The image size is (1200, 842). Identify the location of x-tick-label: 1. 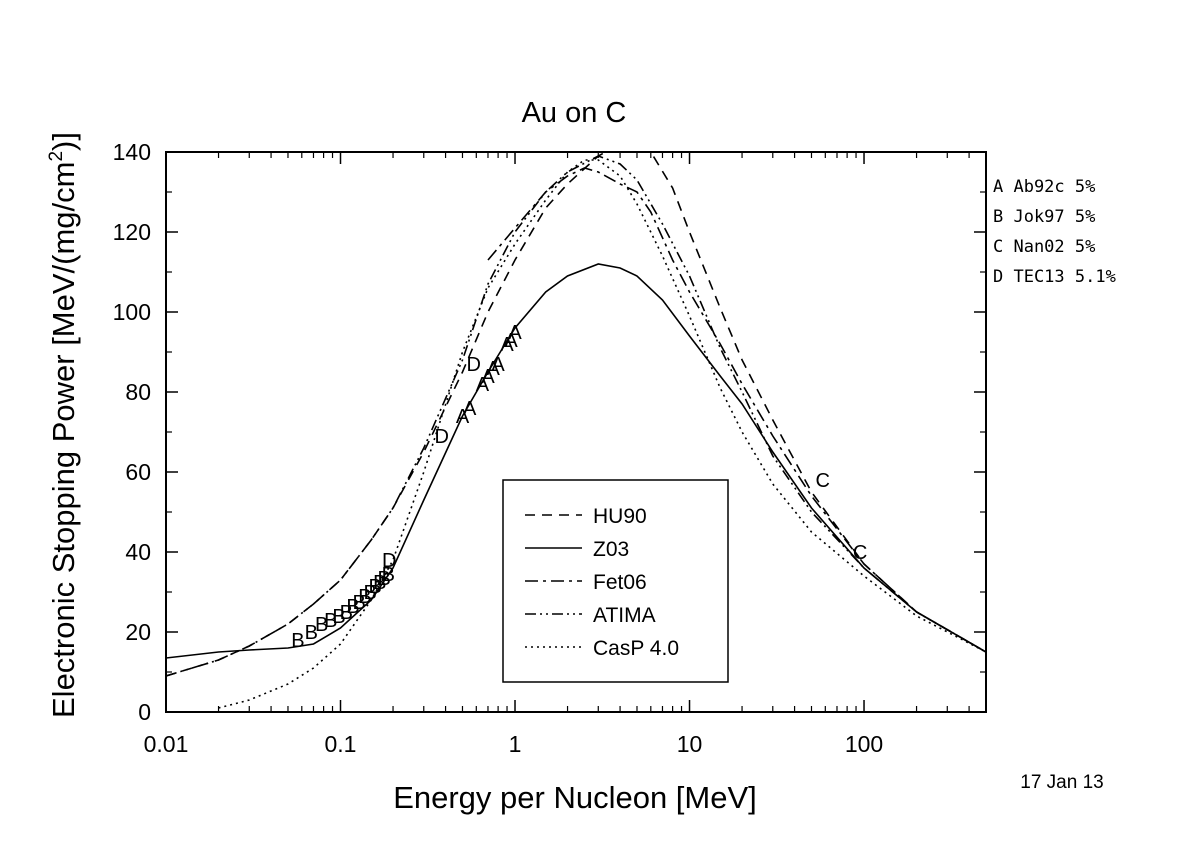
(515, 744).